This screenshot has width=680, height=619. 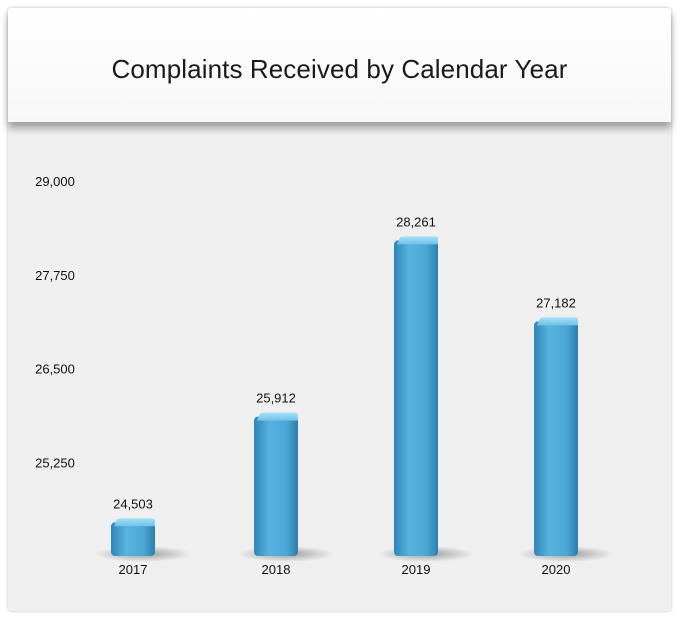 What do you see at coordinates (556, 438) in the screenshot?
I see `bar-2020` at bounding box center [556, 438].